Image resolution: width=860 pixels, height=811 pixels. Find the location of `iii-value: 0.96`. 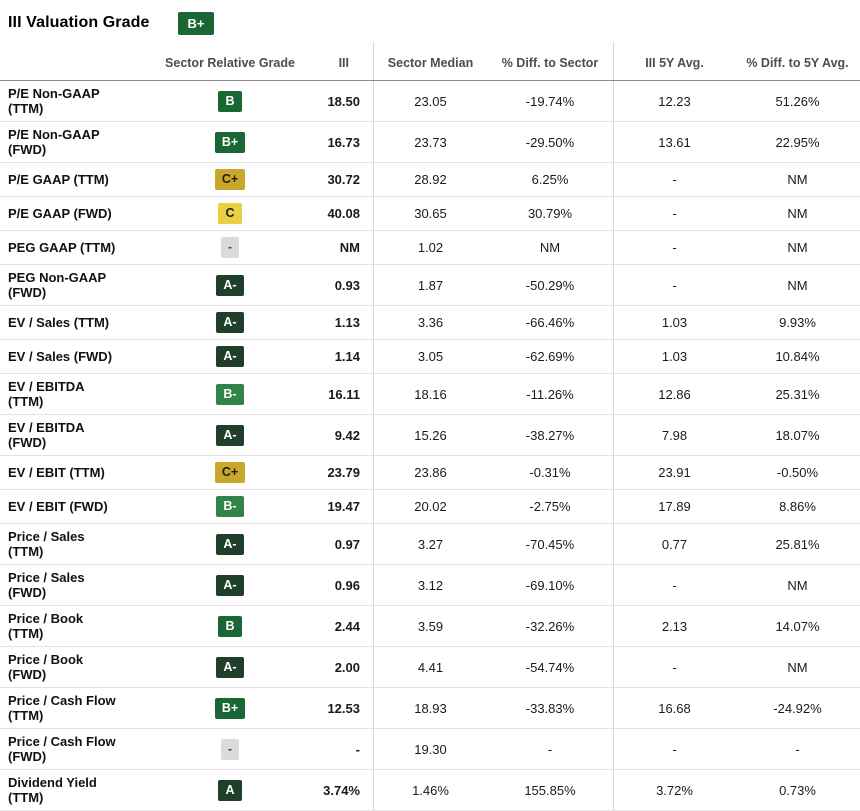

iii-value: 0.96 is located at coordinates (347, 585).